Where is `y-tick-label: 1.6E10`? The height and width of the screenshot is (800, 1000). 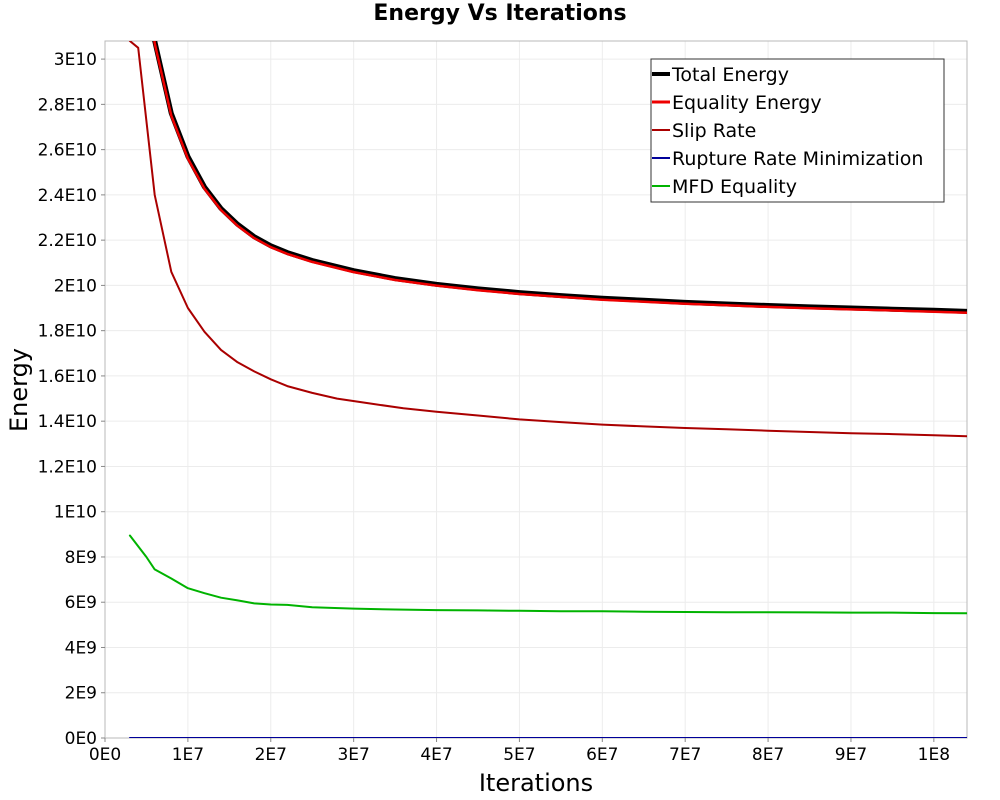
y-tick-label: 1.6E10 is located at coordinates (67, 377).